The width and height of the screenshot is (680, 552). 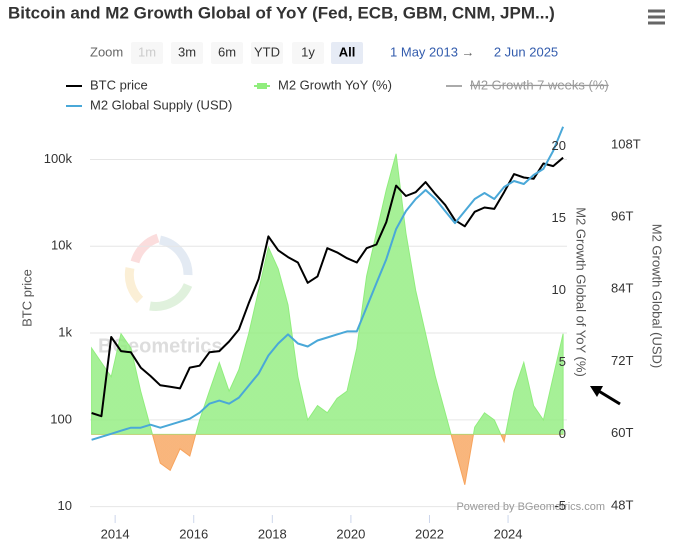 What do you see at coordinates (424, 51) in the screenshot?
I see `range-from: 1 May 2013` at bounding box center [424, 51].